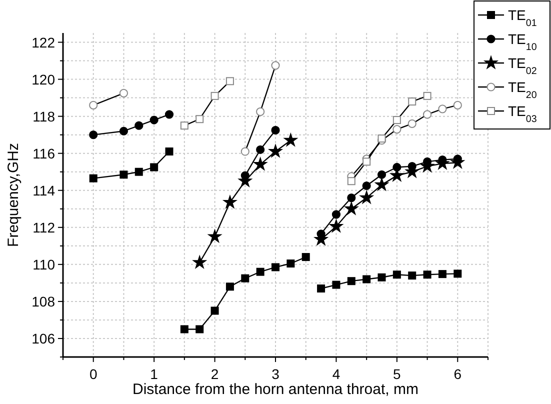 This screenshot has width=551, height=404. What do you see at coordinates (458, 374) in the screenshot?
I see `x-tick-label: 6` at bounding box center [458, 374].